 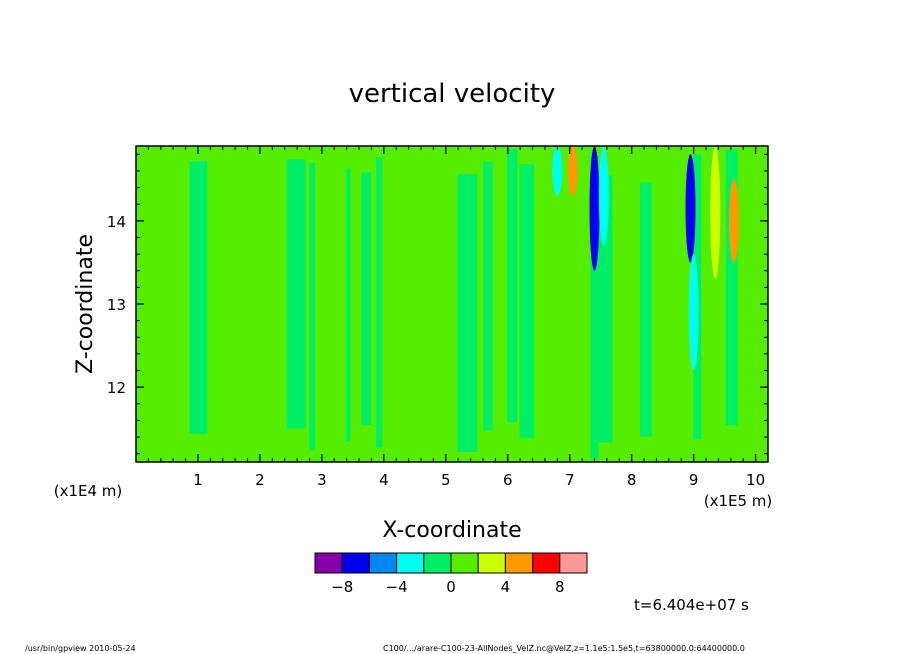 I want to click on x-tick-label: 7, so click(x=570, y=480).